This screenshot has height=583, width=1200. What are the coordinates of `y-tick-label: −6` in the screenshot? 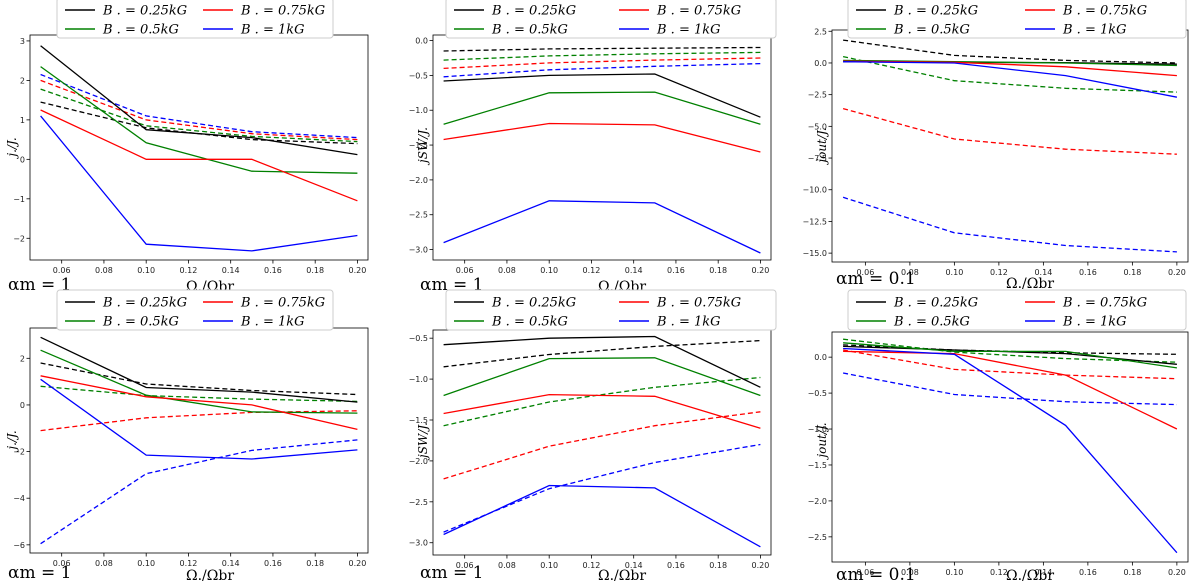 It's located at (19, 545).